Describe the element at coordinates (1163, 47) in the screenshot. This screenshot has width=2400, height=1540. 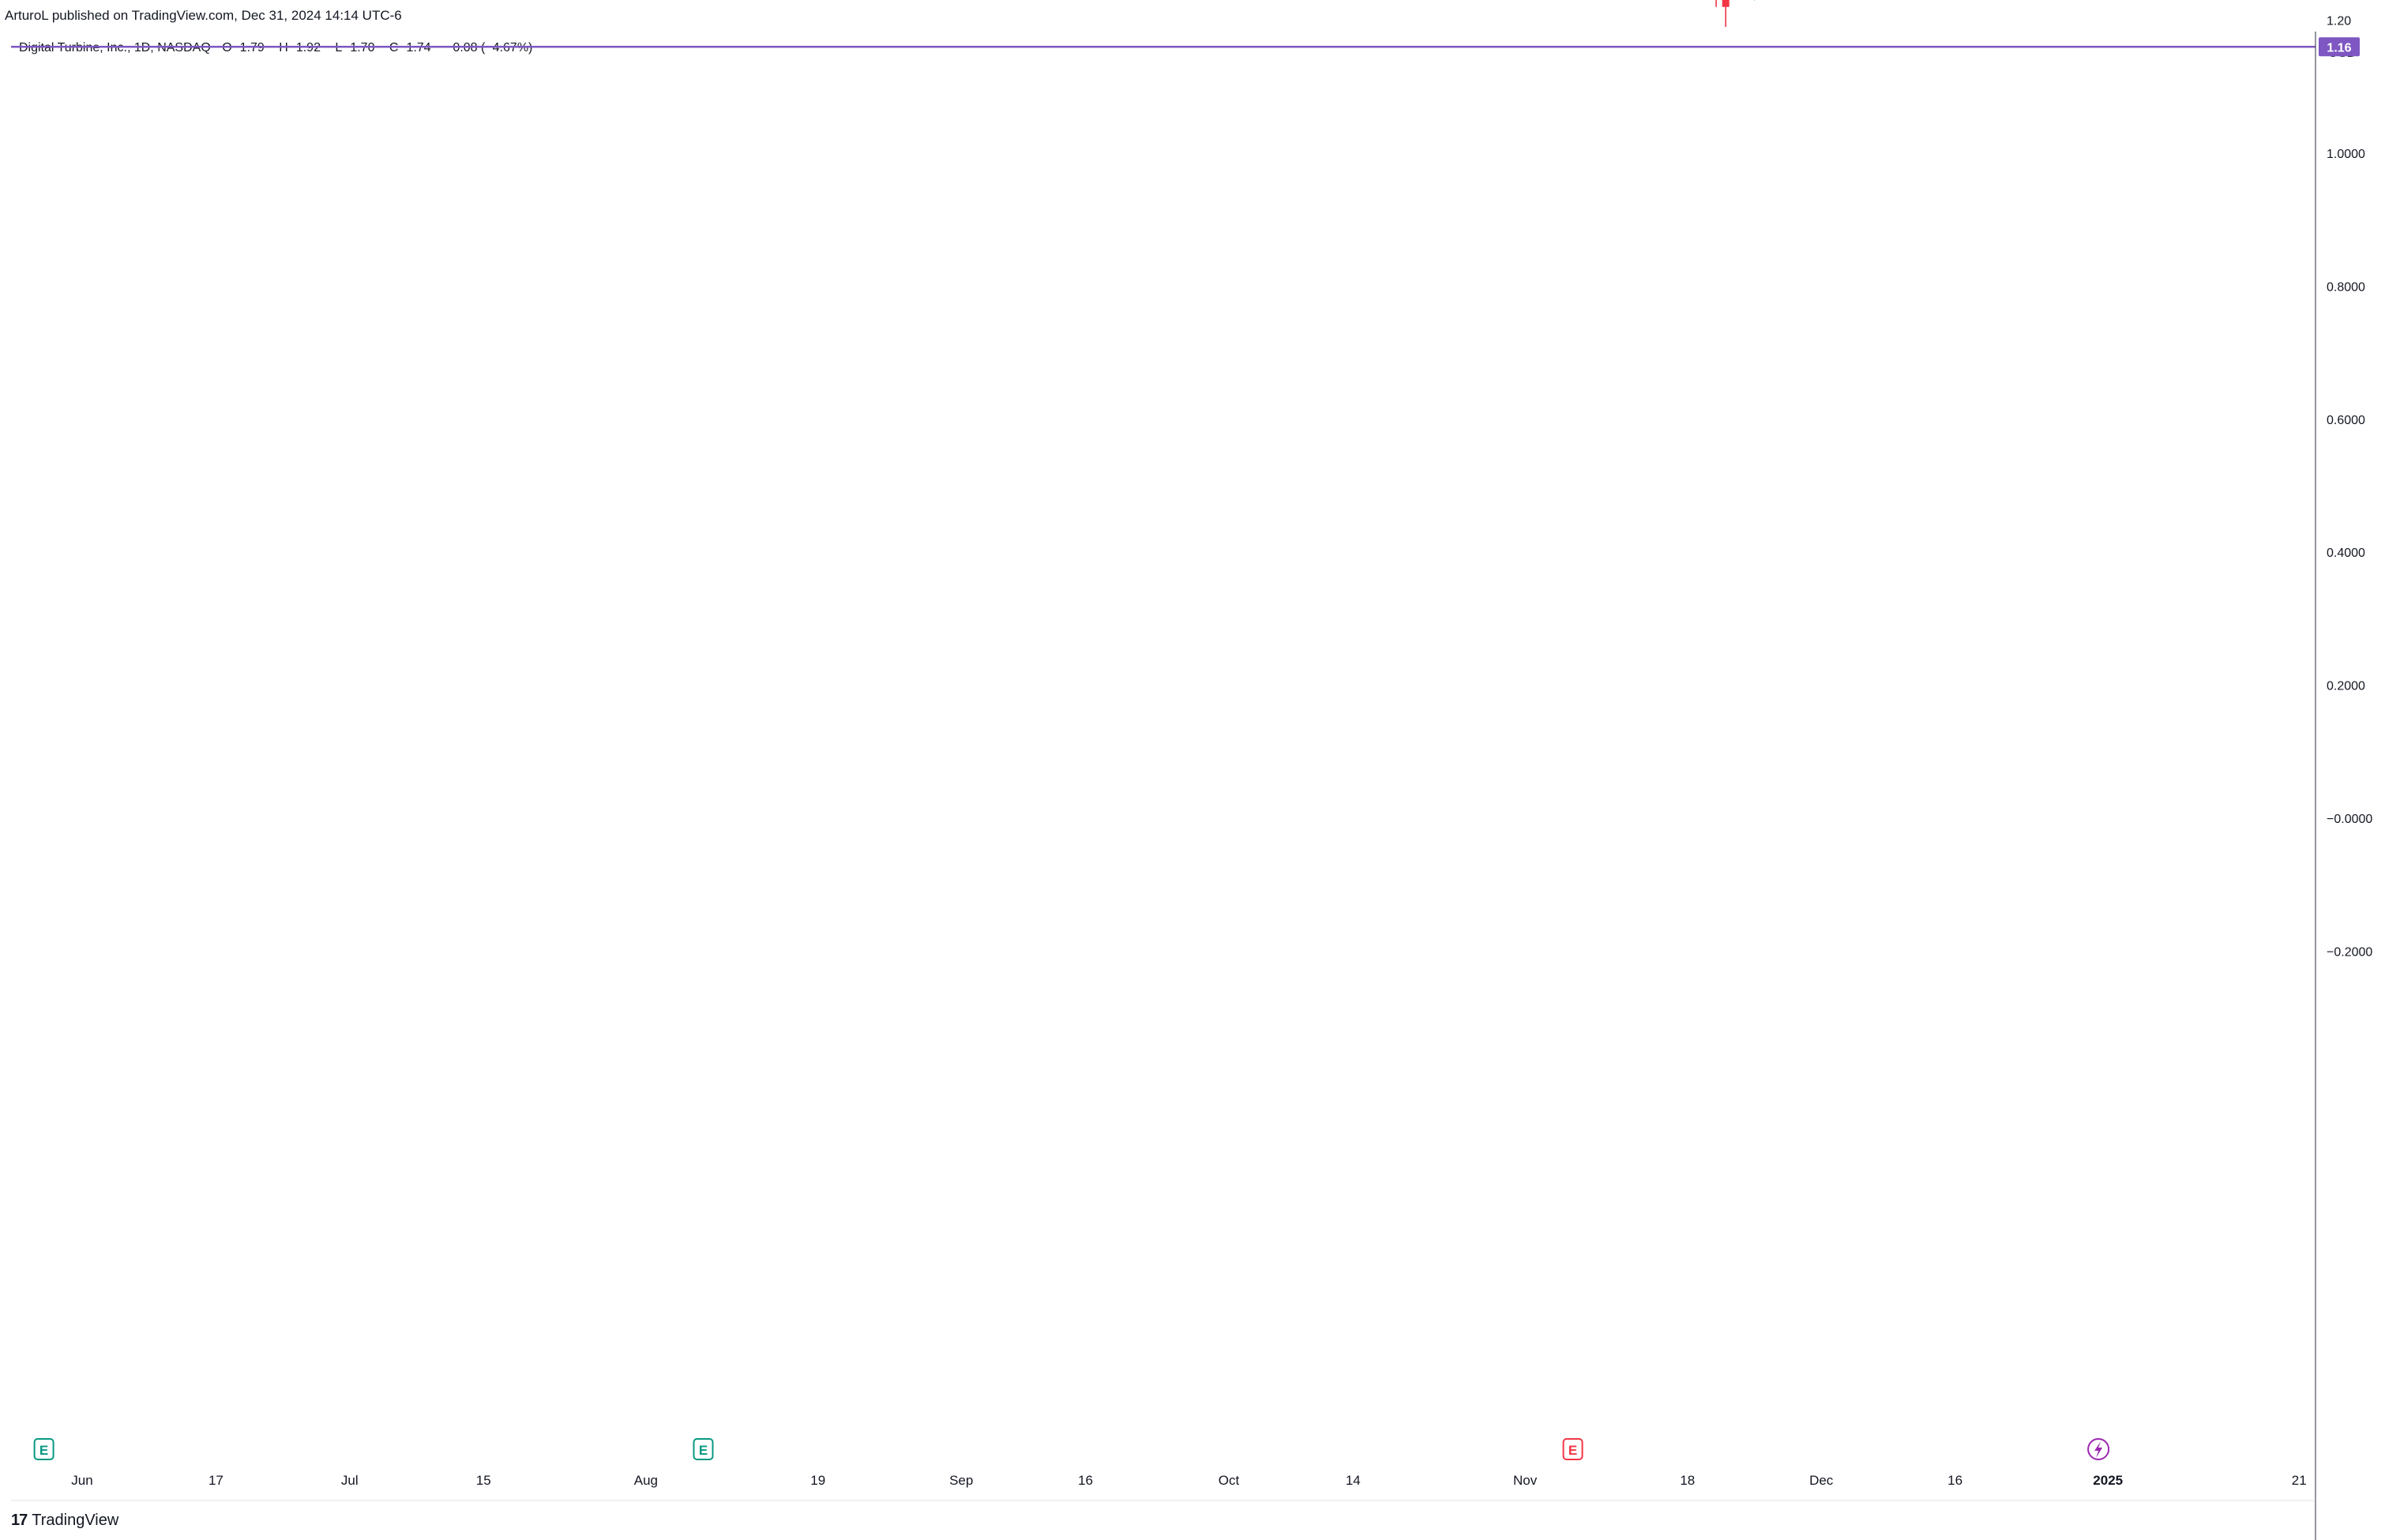
I see `drawings-layer` at that location.